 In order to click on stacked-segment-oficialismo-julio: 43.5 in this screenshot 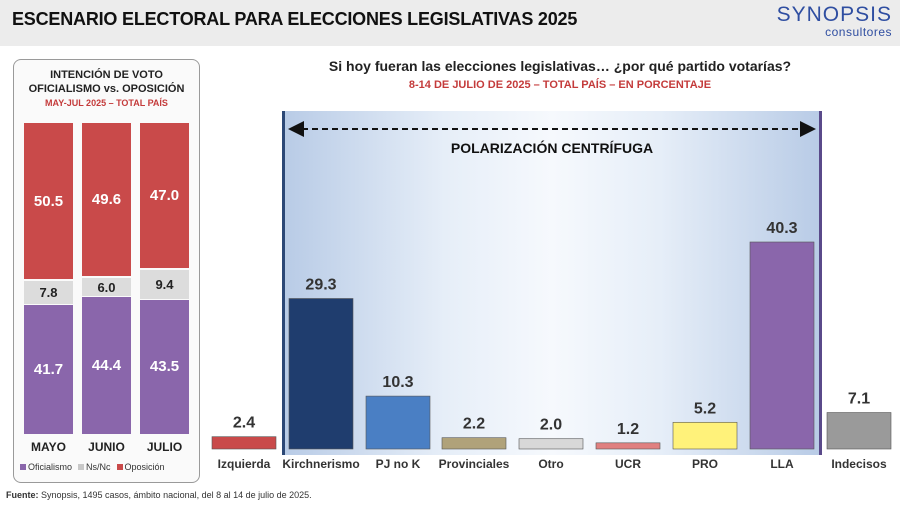, I will do `click(164, 366)`.